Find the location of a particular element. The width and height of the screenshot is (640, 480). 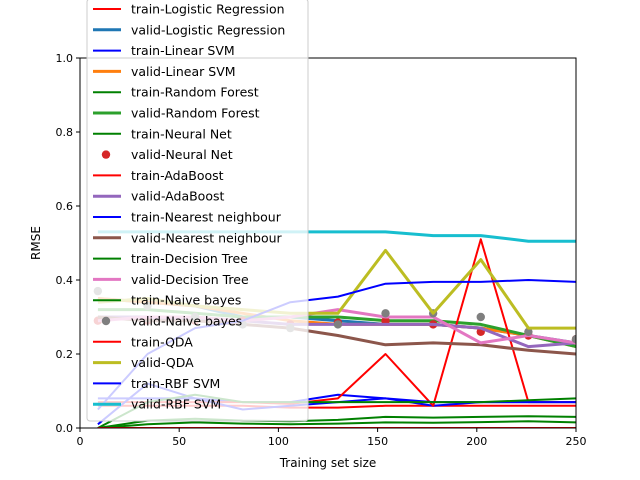

legend-label-train-logistic-regression: train-Logistic Regression is located at coordinates (208, 9).